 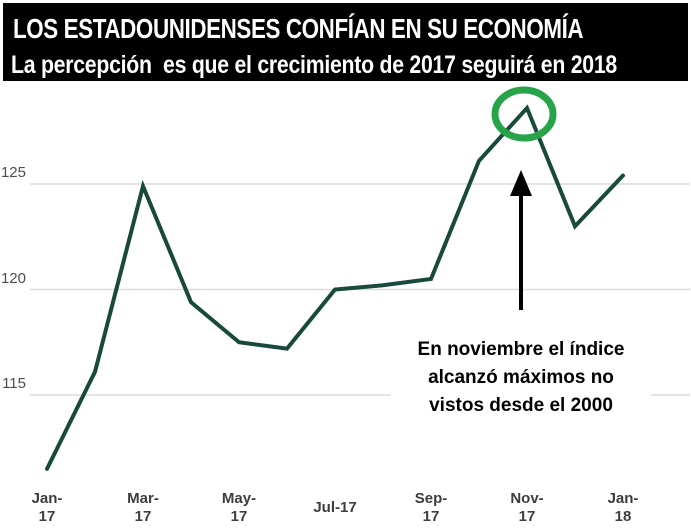 What do you see at coordinates (431, 507) in the screenshot?
I see `x-tick-label-Sep-17: Sep- 17` at bounding box center [431, 507].